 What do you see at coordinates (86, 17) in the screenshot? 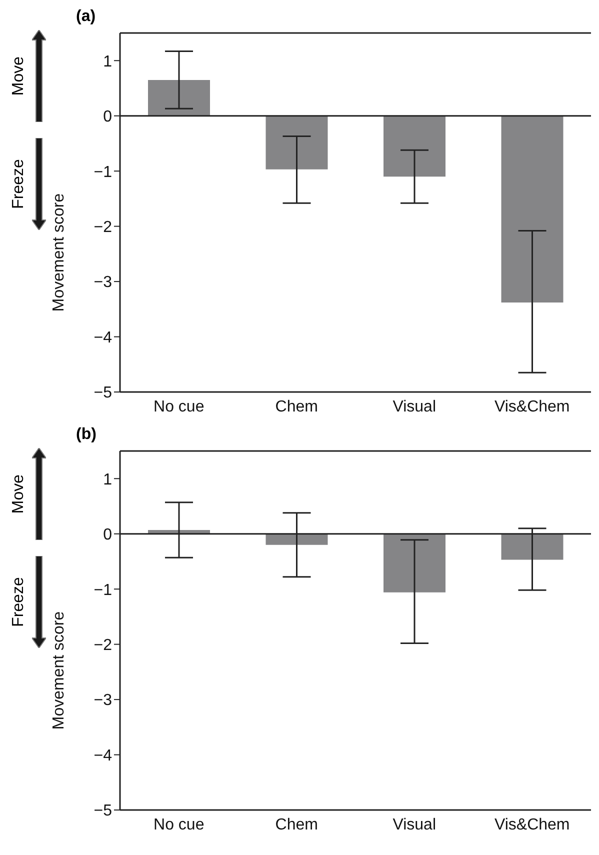
I see `chart-title: (a)` at bounding box center [86, 17].